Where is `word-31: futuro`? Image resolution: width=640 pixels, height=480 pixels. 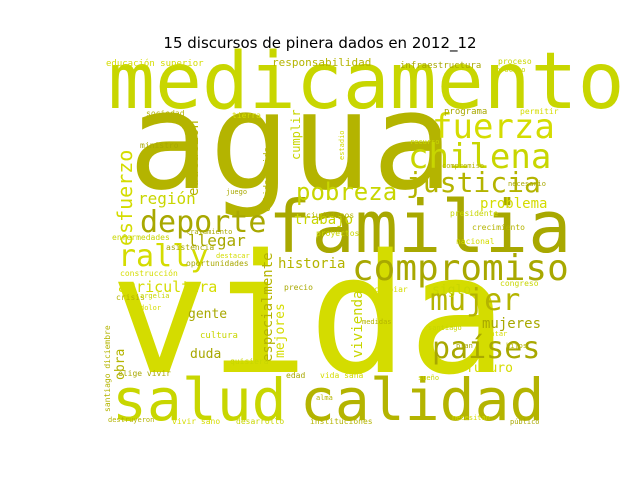 word-31: futuro is located at coordinates (489, 368).